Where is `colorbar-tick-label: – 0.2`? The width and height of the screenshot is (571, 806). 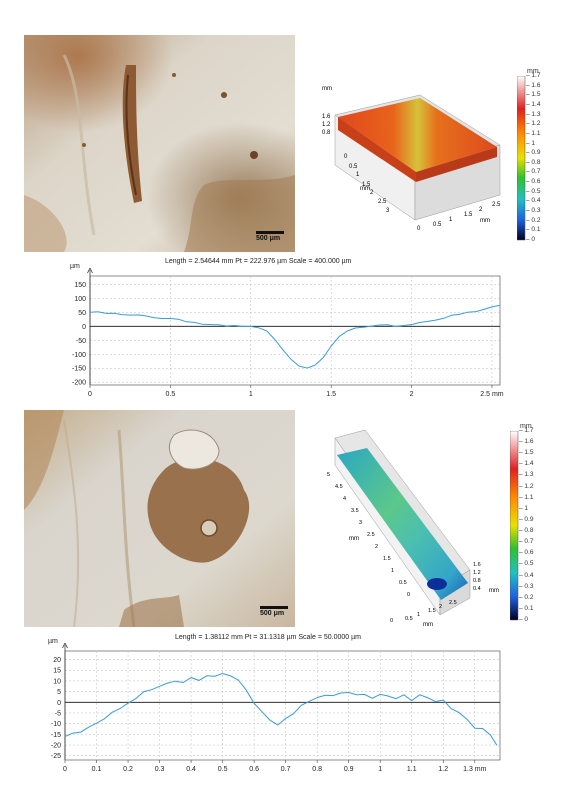 colorbar-tick-label: – 0.2 is located at coordinates (526, 597).